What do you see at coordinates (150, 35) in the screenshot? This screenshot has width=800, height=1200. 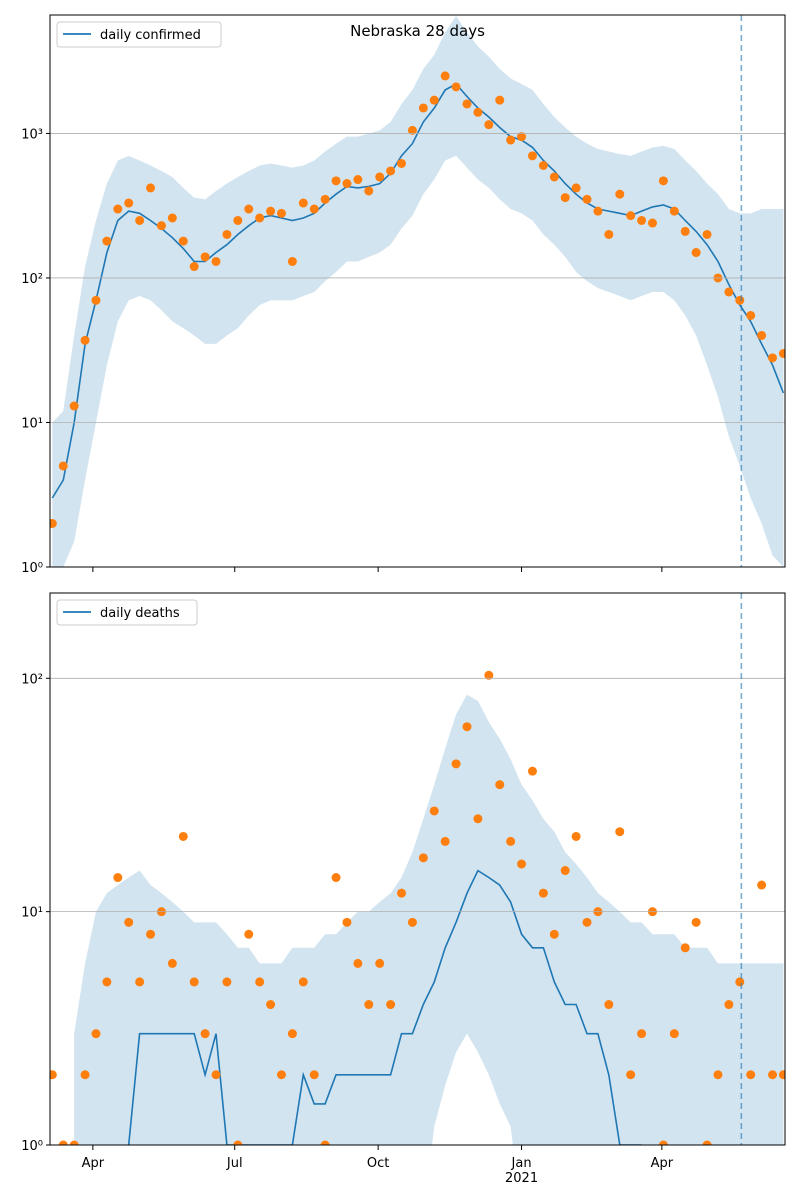 I see `legend-label: daily confirmed` at bounding box center [150, 35].